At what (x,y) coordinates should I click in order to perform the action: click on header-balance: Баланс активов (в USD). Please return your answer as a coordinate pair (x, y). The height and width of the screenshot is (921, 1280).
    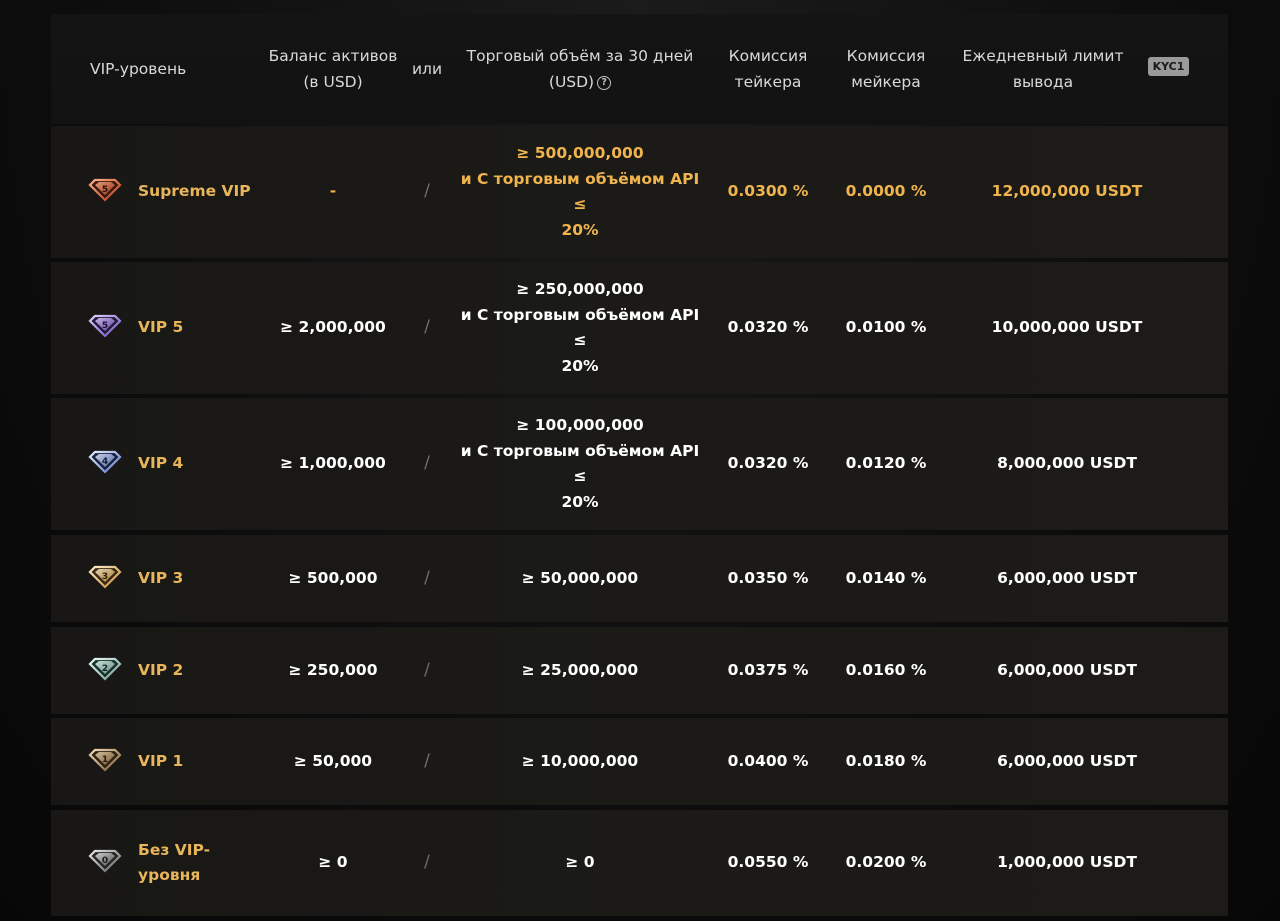
    Looking at the image, I should click on (333, 69).